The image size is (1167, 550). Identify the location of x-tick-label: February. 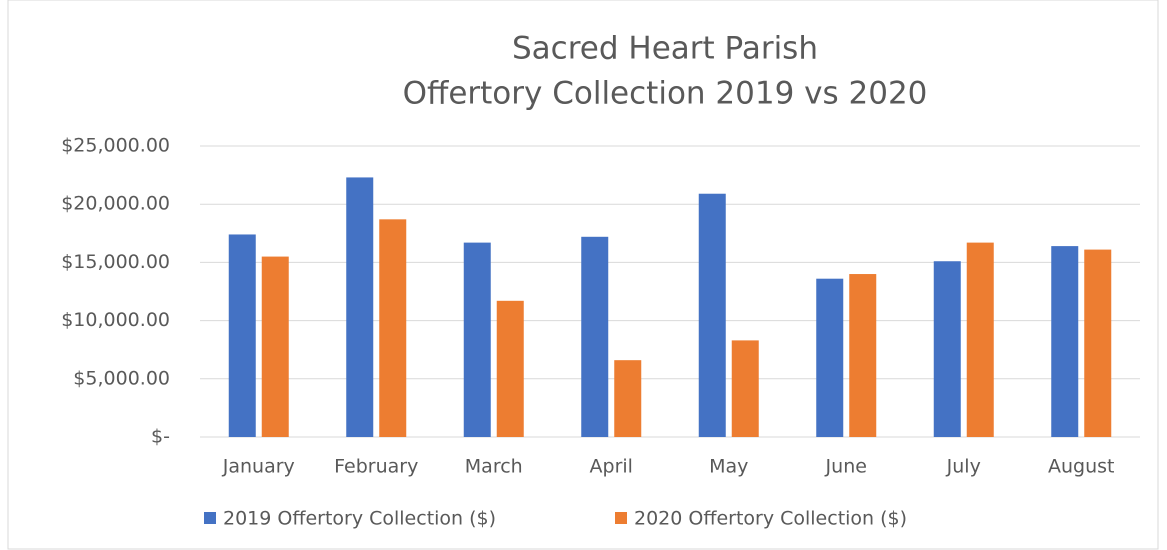
(376, 467).